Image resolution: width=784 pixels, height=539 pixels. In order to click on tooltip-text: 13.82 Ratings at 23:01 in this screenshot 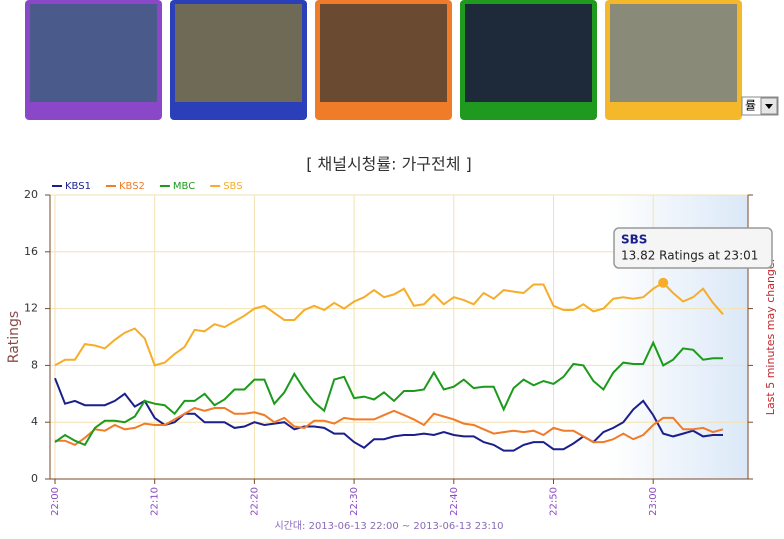, I will do `click(689, 256)`.